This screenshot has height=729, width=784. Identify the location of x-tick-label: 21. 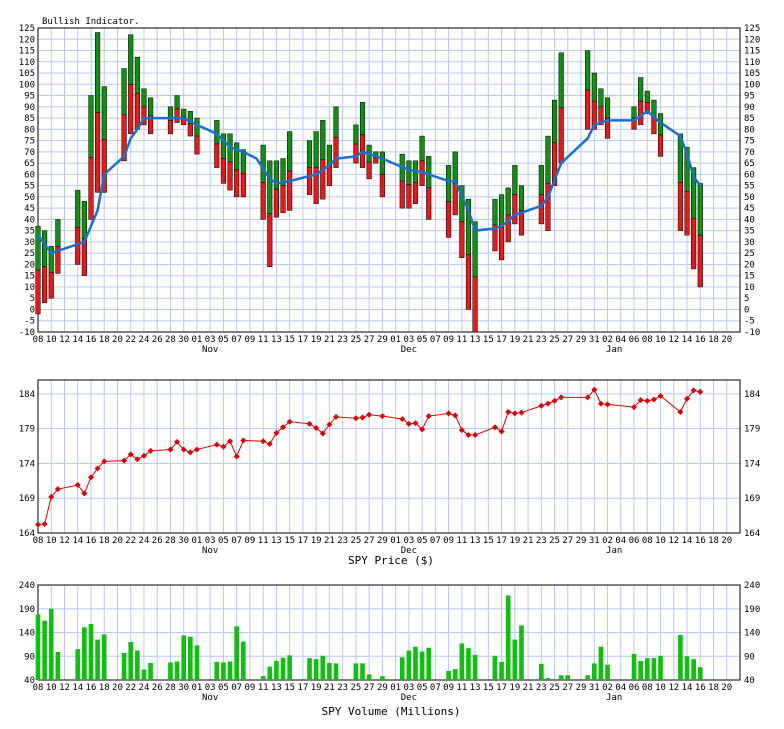
(329, 688).